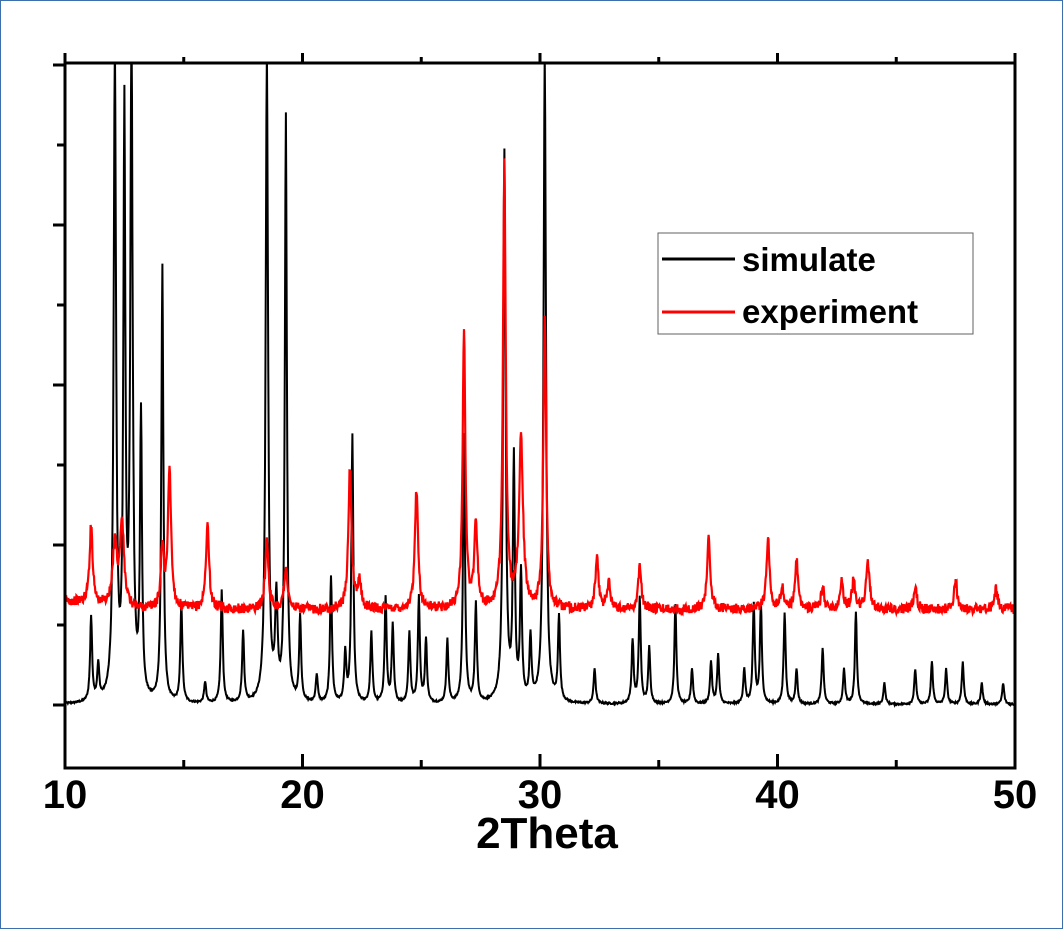 This screenshot has width=1063, height=929. What do you see at coordinates (830, 311) in the screenshot?
I see `legend-label-experiment: experiment` at bounding box center [830, 311].